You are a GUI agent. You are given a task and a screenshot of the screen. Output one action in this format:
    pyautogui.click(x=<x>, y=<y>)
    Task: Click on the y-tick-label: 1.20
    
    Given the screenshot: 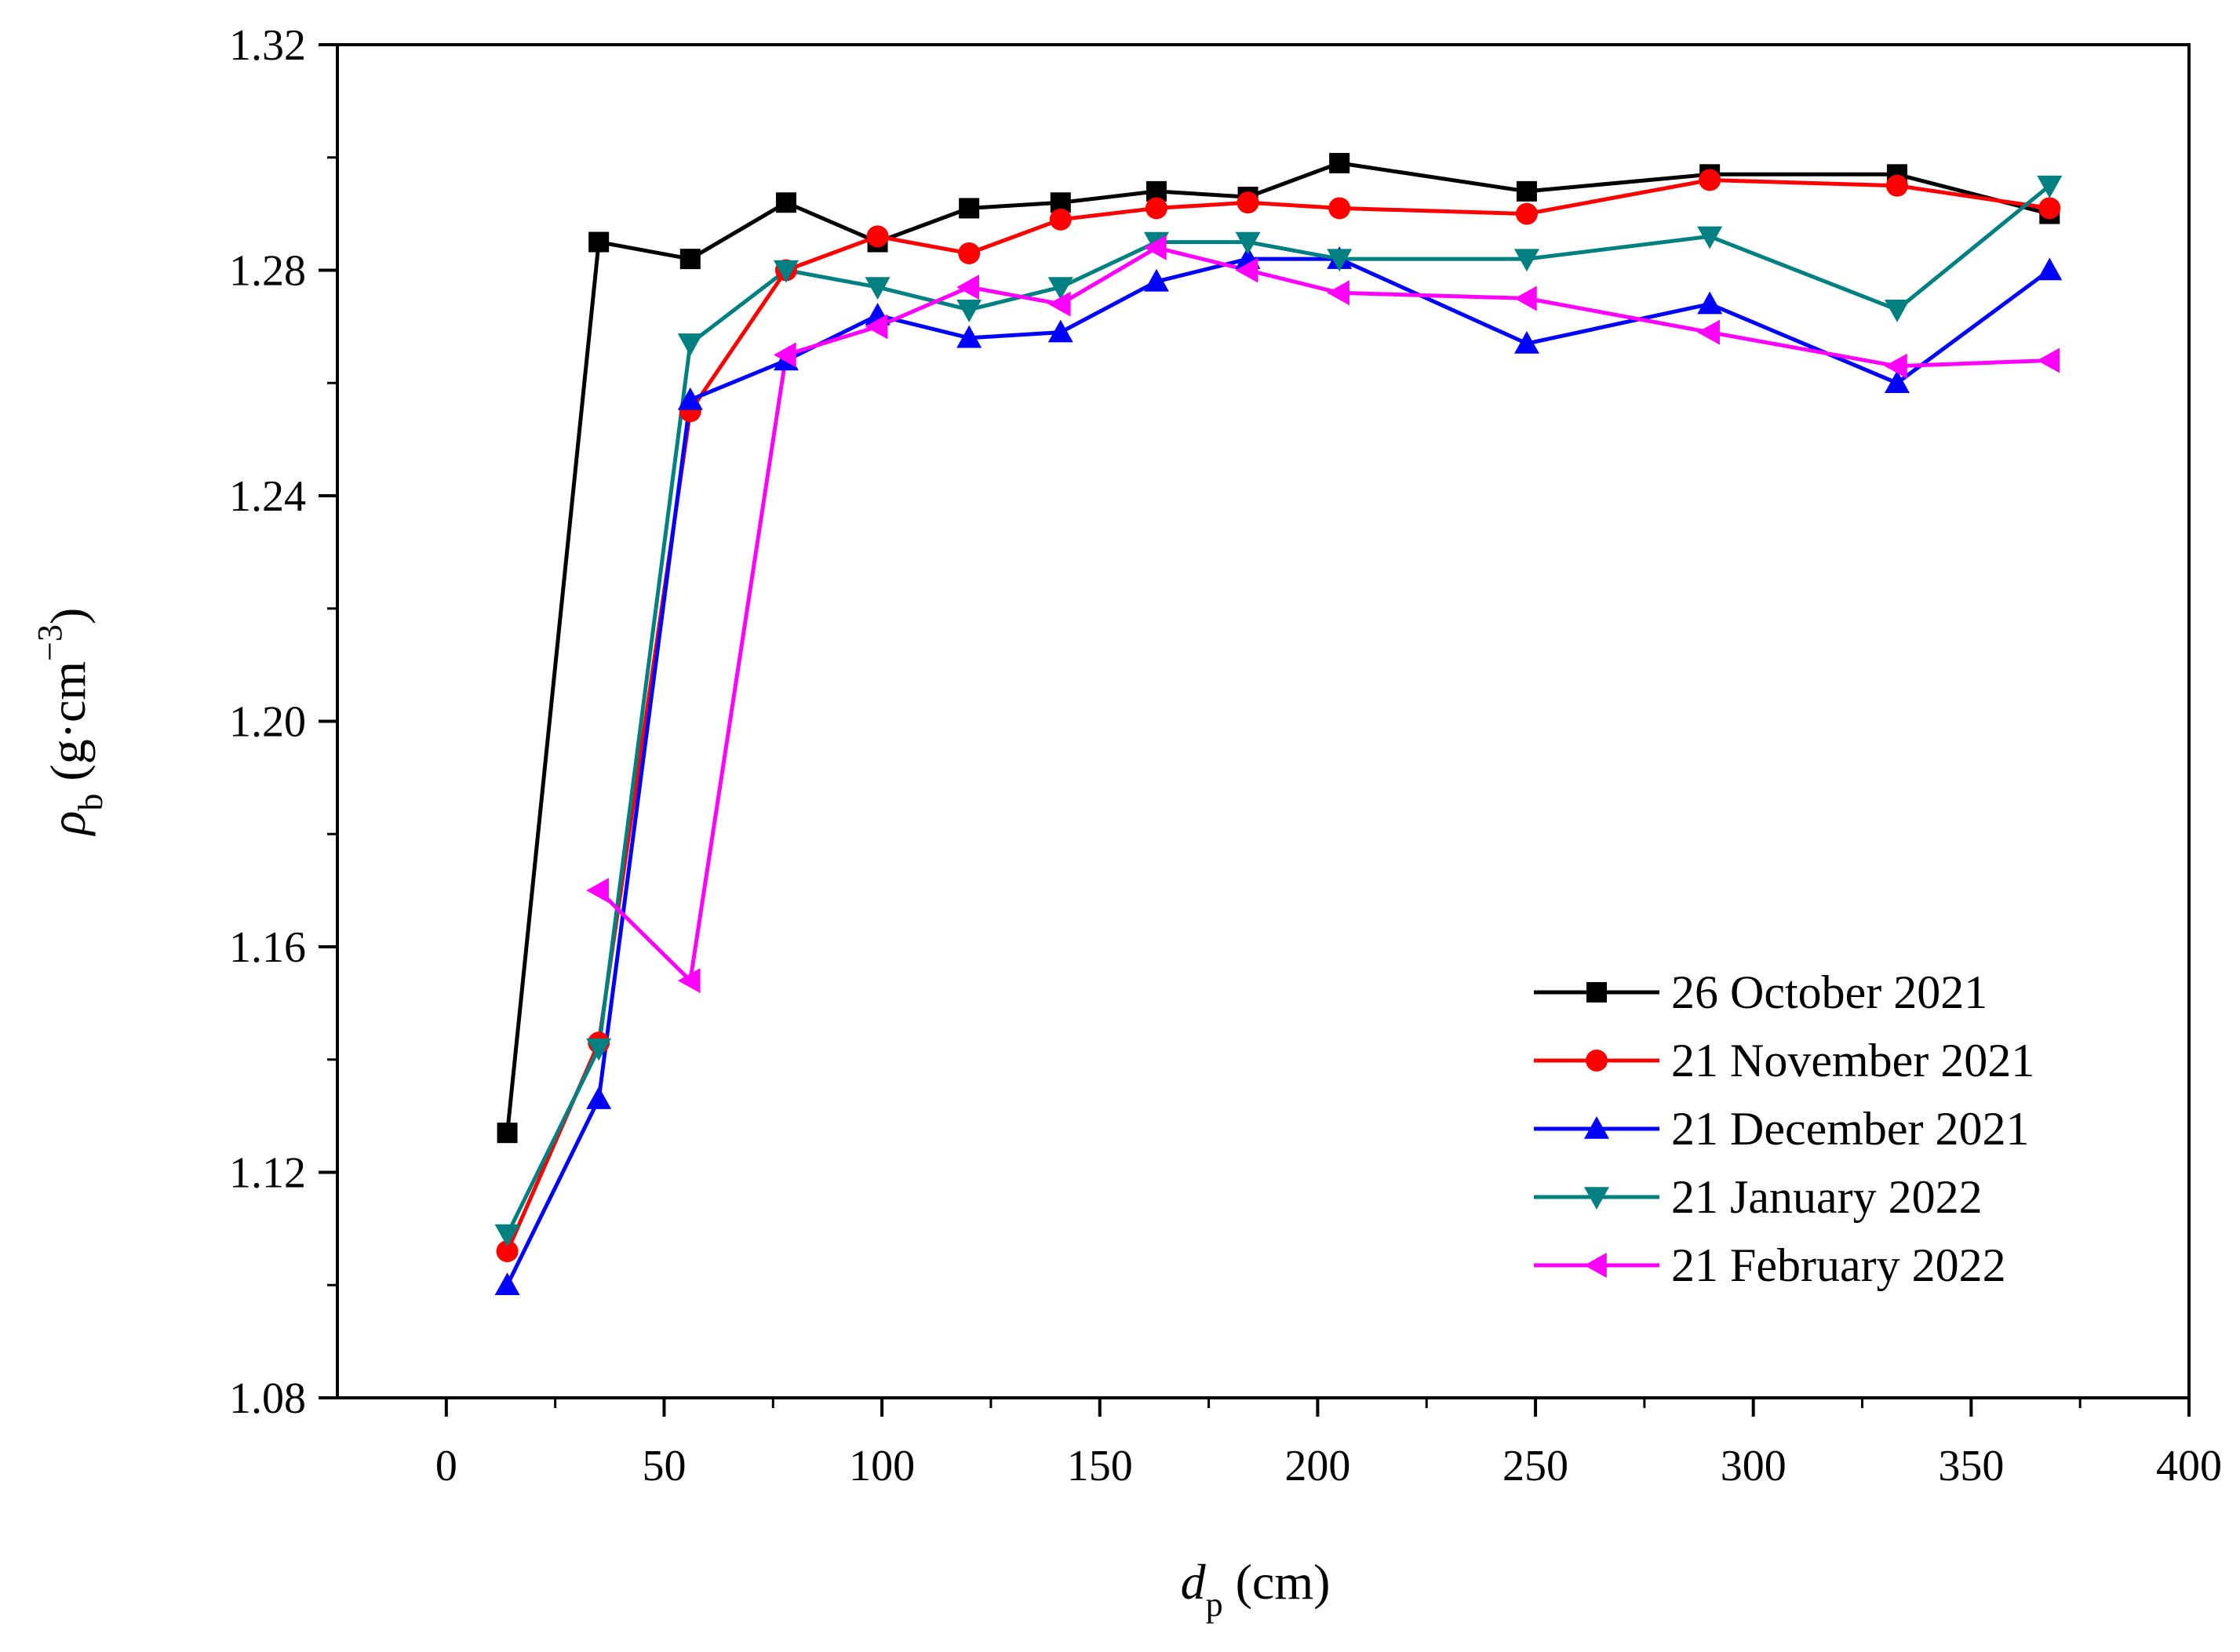 What is the action you would take?
    pyautogui.click(x=267, y=723)
    